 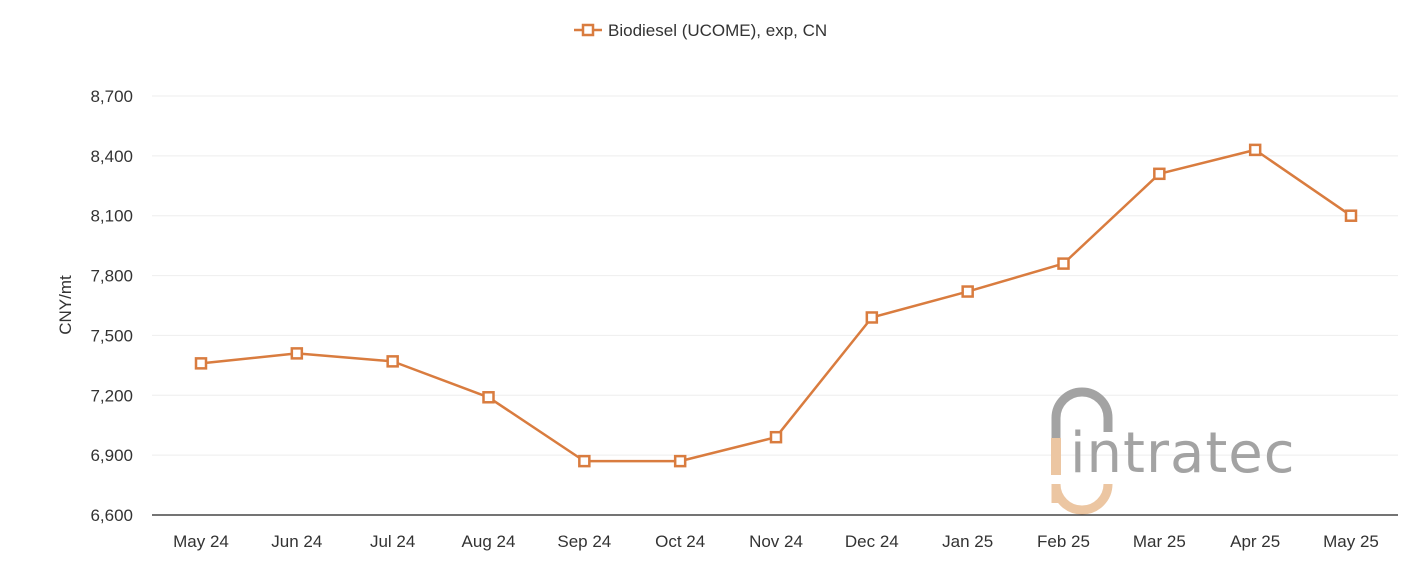 I want to click on intratec-logo-icon, so click(x=1082, y=451).